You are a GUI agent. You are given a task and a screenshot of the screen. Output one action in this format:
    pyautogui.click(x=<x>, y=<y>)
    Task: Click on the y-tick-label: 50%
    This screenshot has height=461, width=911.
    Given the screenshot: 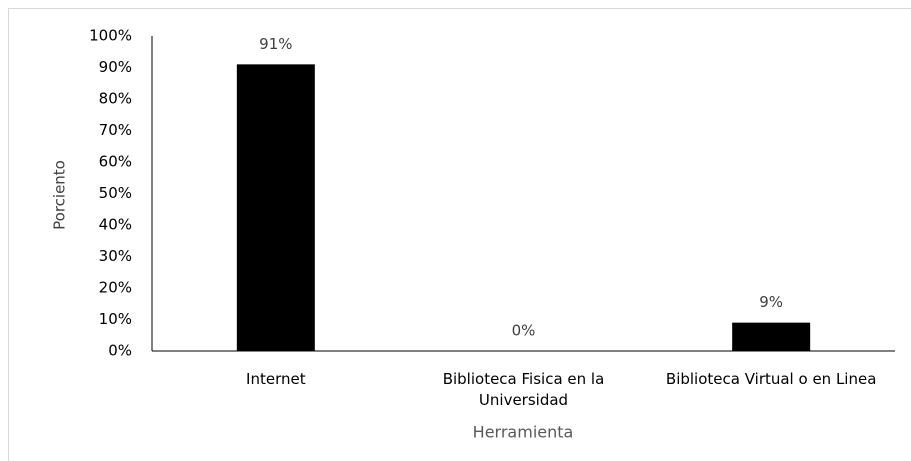 What is the action you would take?
    pyautogui.click(x=115, y=193)
    